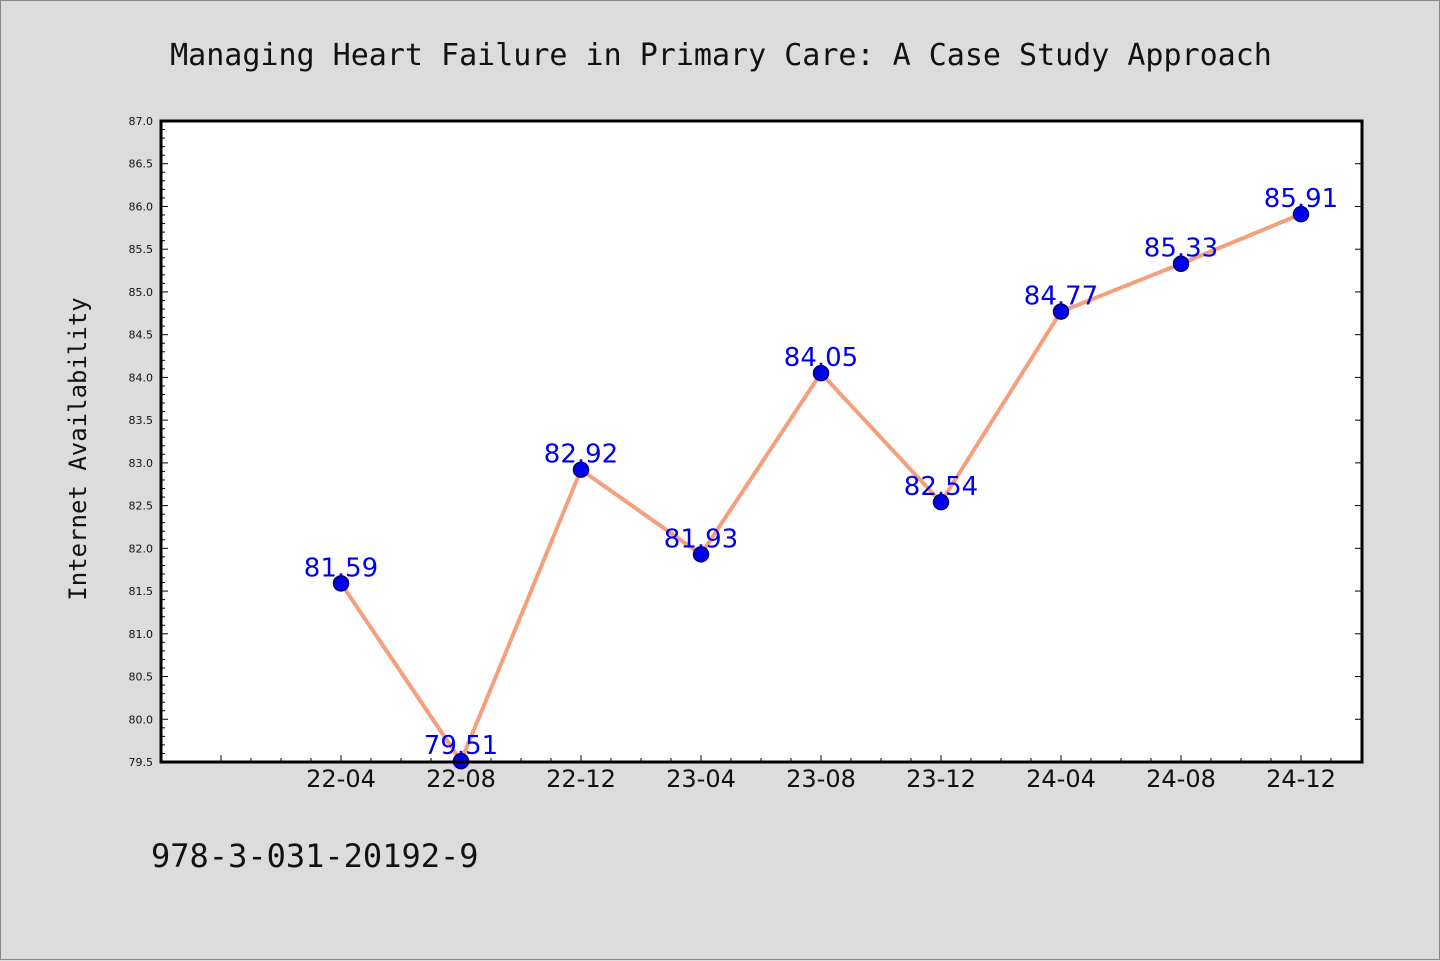  I want to click on y-tick-label: 79.5, so click(141, 762).